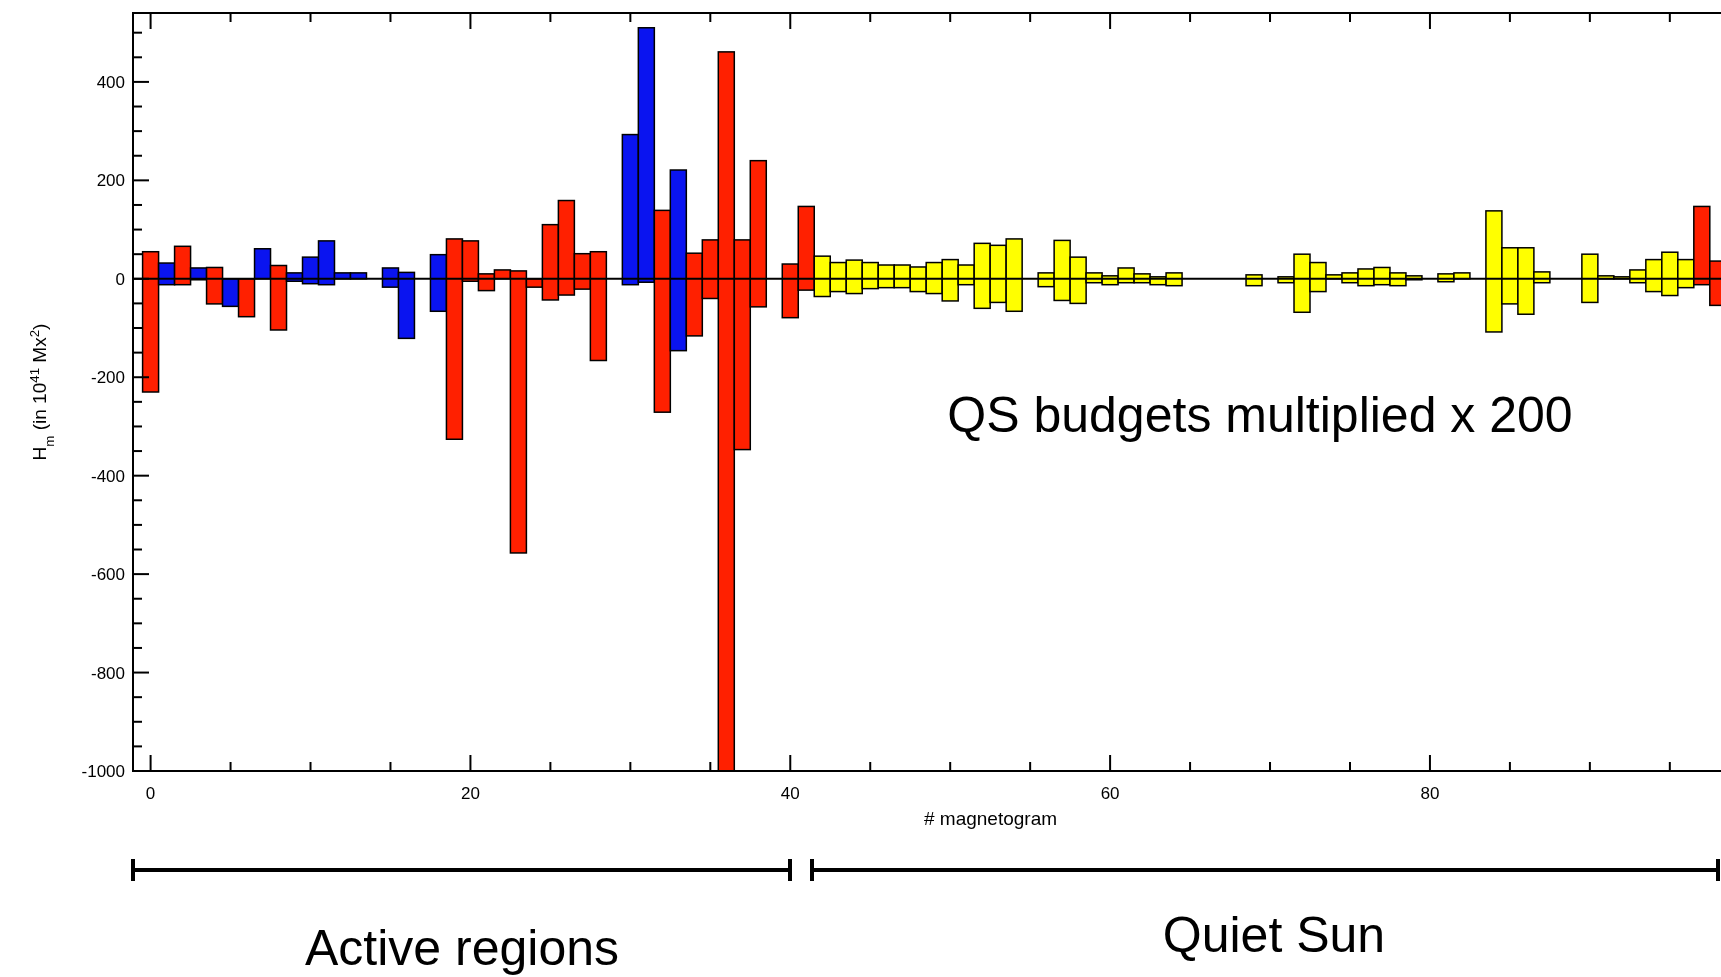 Image resolution: width=1721 pixels, height=977 pixels. I want to click on text: Quiet Sun, so click(1274, 935).